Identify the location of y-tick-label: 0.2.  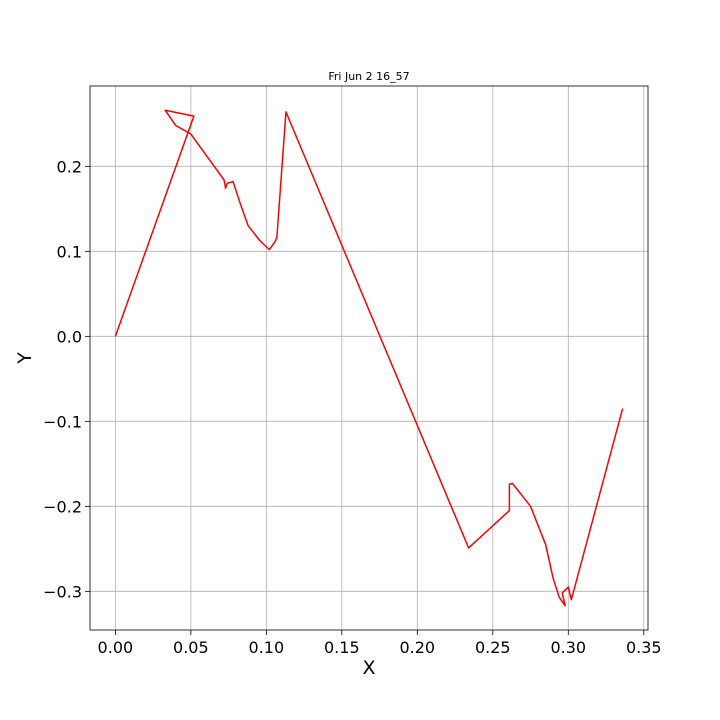
(69, 166).